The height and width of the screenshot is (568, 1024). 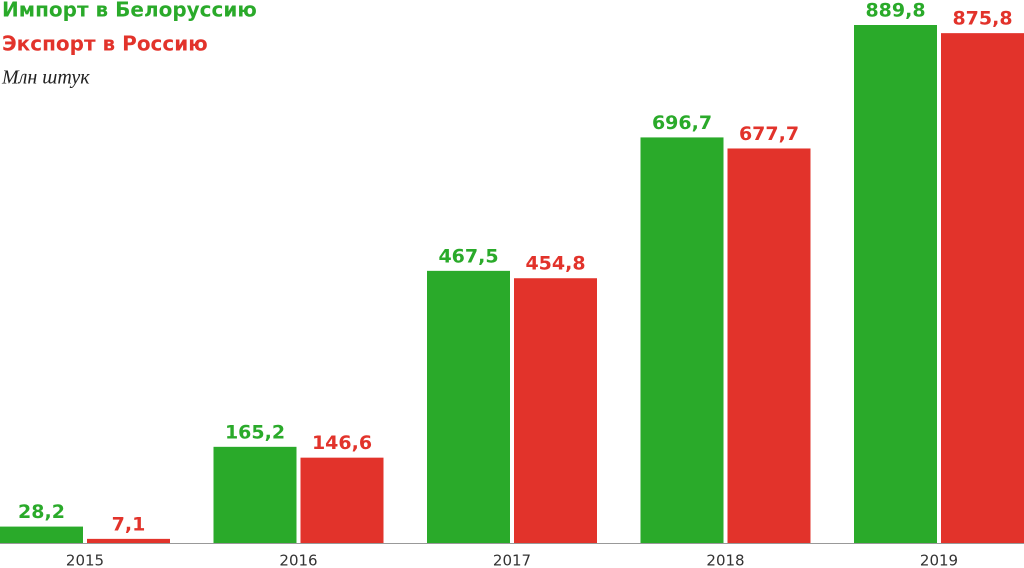 What do you see at coordinates (682, 123) in the screenshot?
I see `value-label: 696,7` at bounding box center [682, 123].